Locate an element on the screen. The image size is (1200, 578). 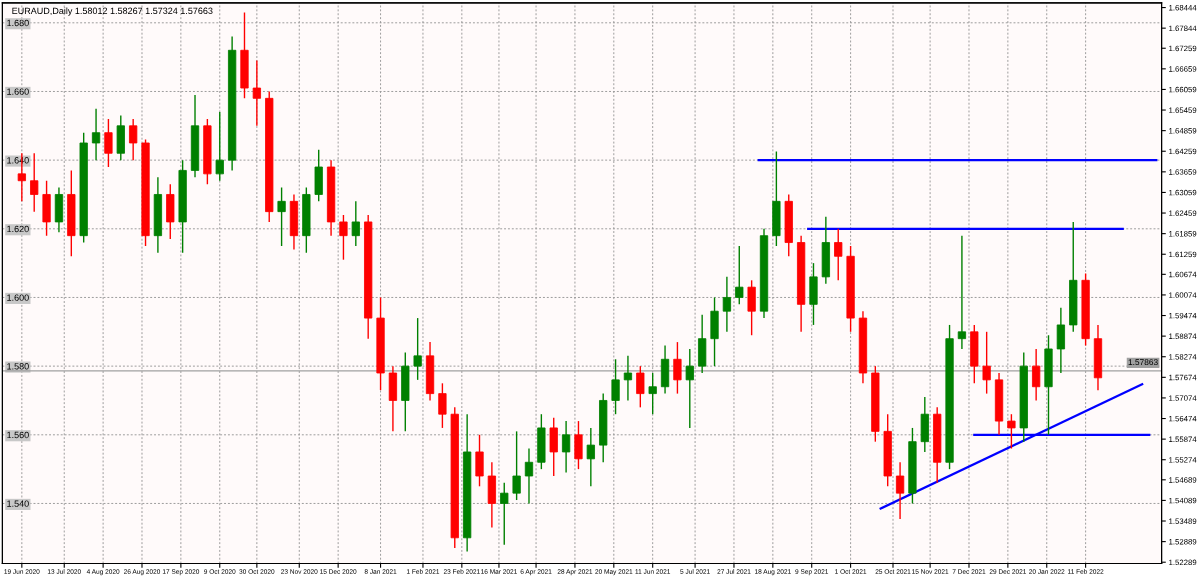
y-tick-label: 1.660 is located at coordinates (18, 91).